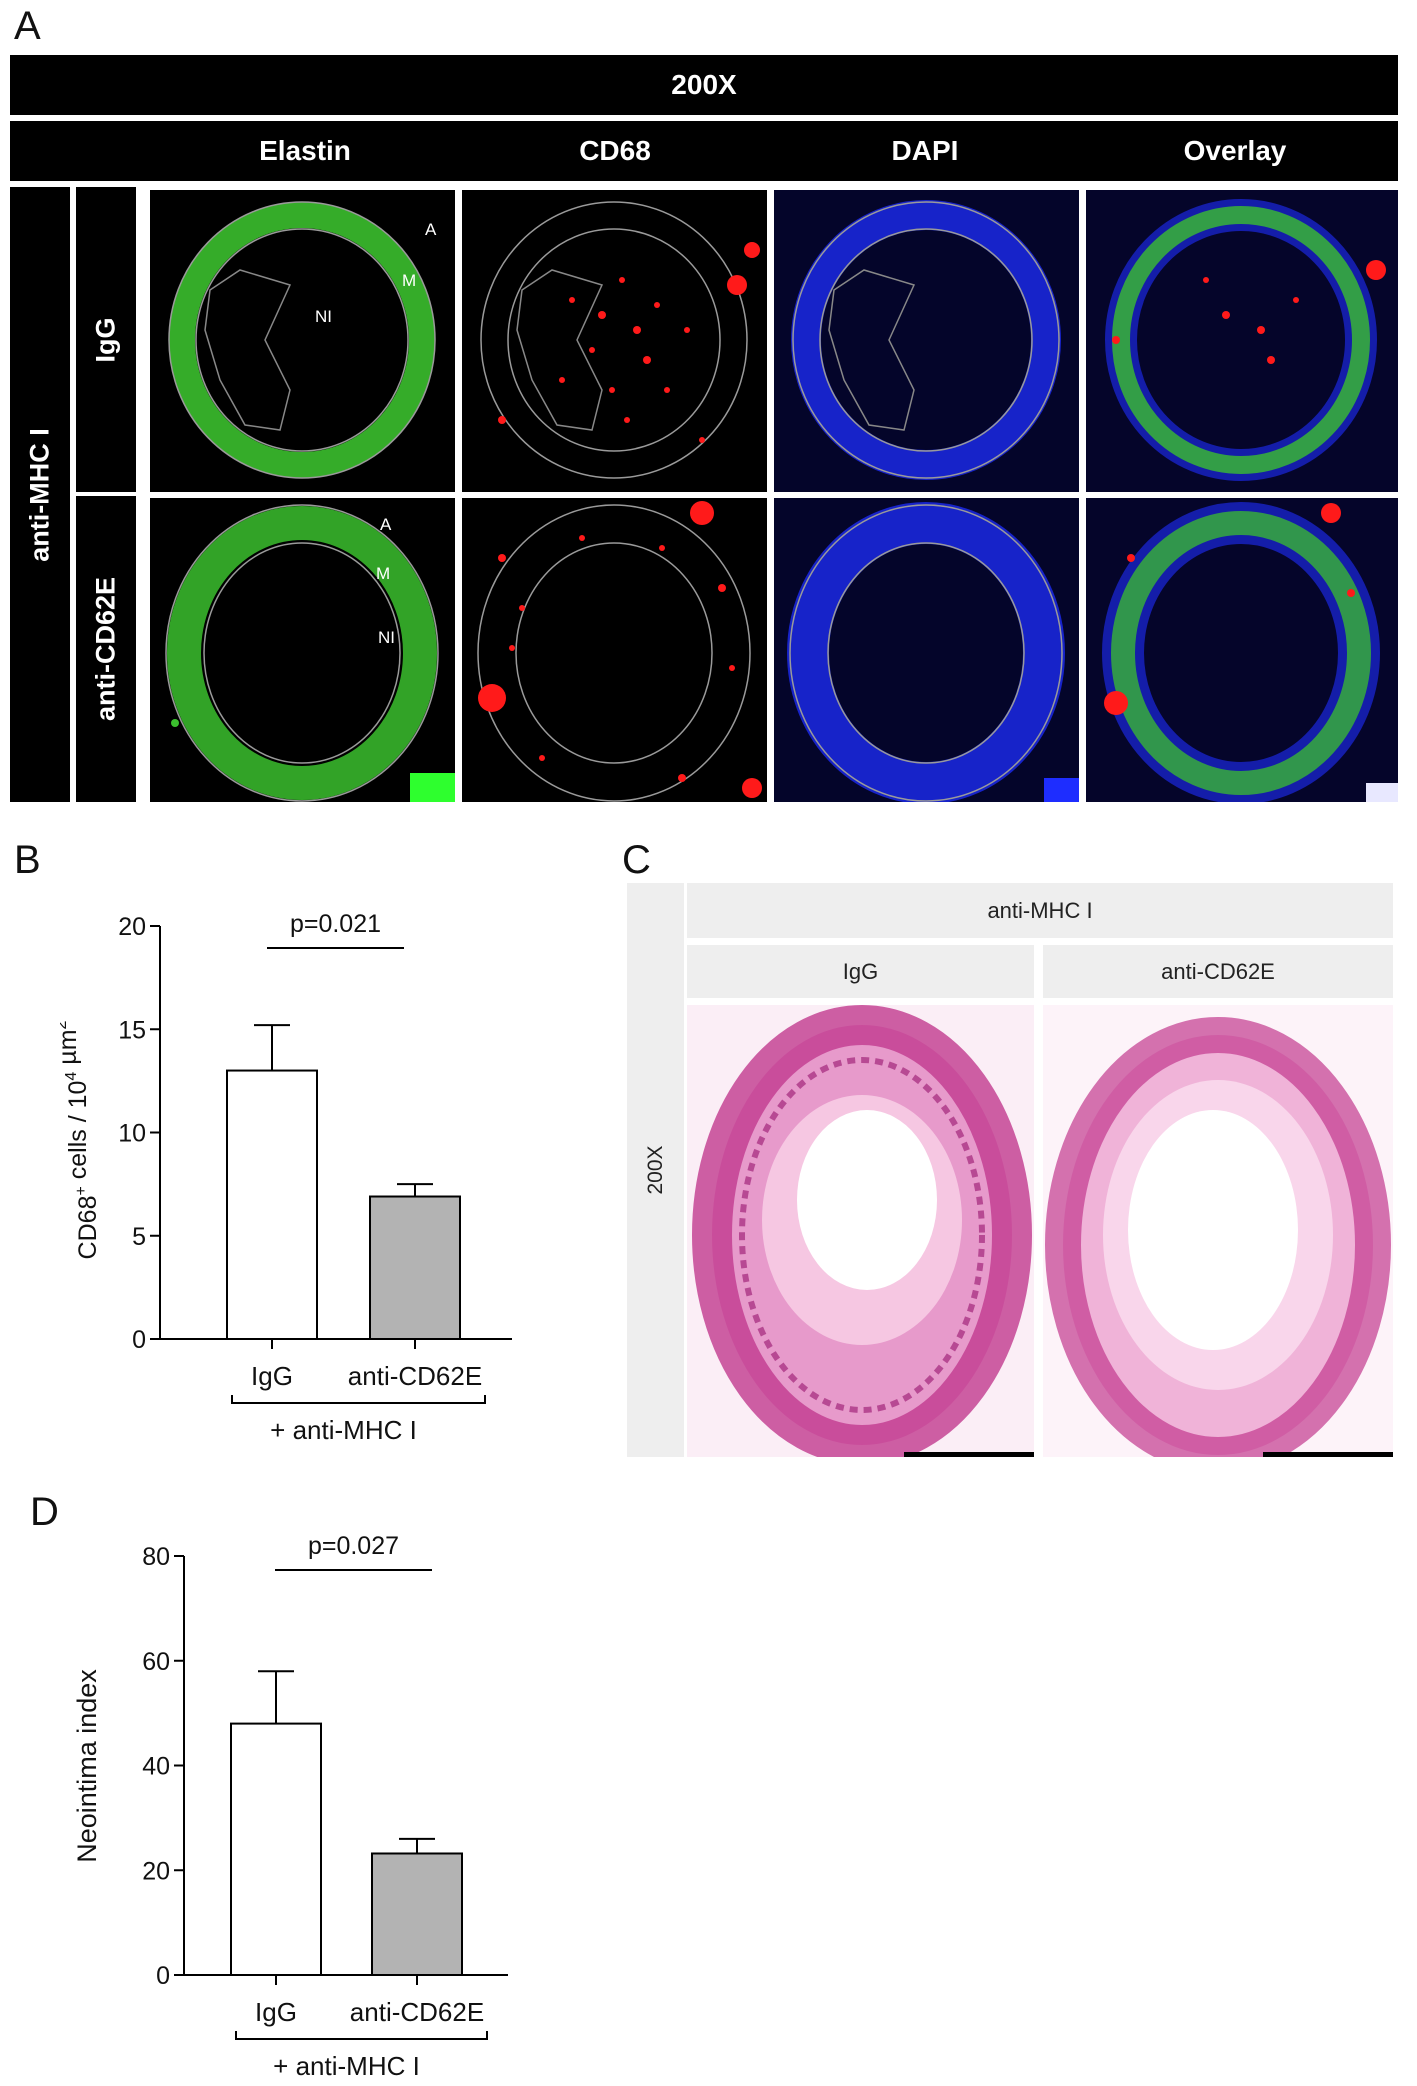 The width and height of the screenshot is (1417, 2086). What do you see at coordinates (44, 1512) in the screenshot?
I see `panel-d-letter: D` at bounding box center [44, 1512].